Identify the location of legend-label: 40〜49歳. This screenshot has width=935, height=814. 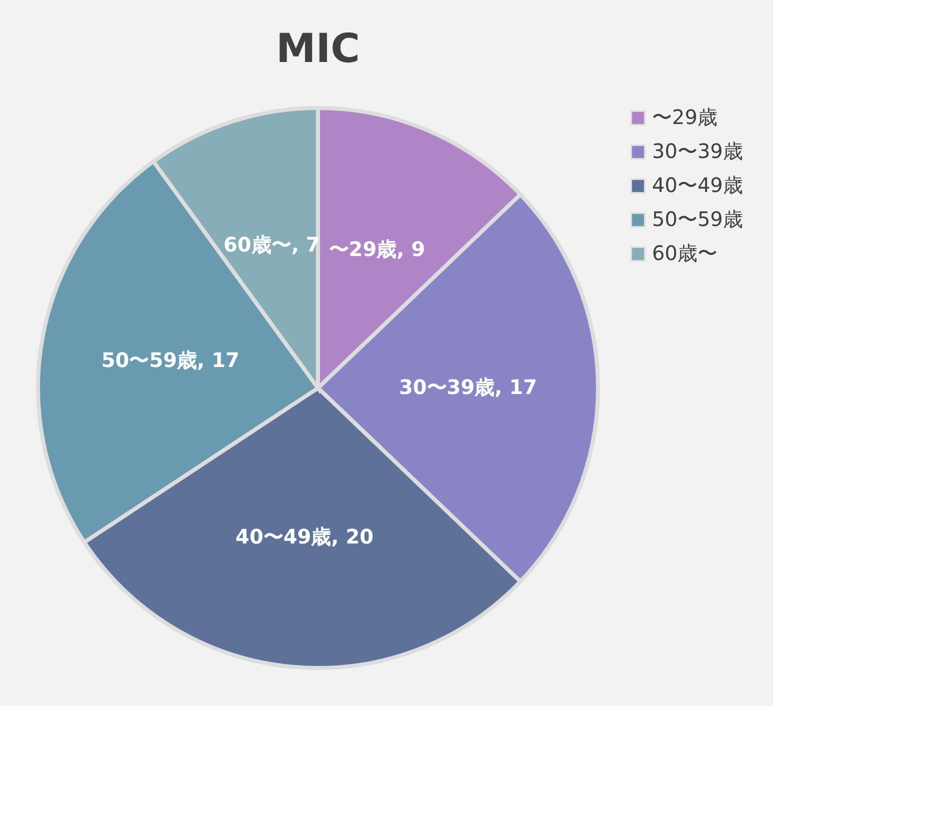
(697, 185).